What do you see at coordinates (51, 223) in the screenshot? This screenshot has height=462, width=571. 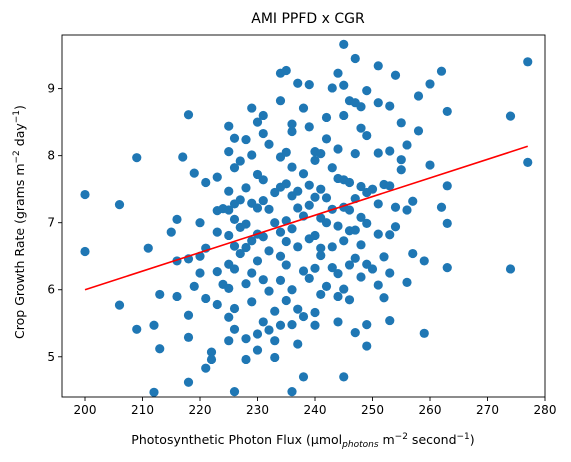 I see `y-tick-label: 7` at bounding box center [51, 223].